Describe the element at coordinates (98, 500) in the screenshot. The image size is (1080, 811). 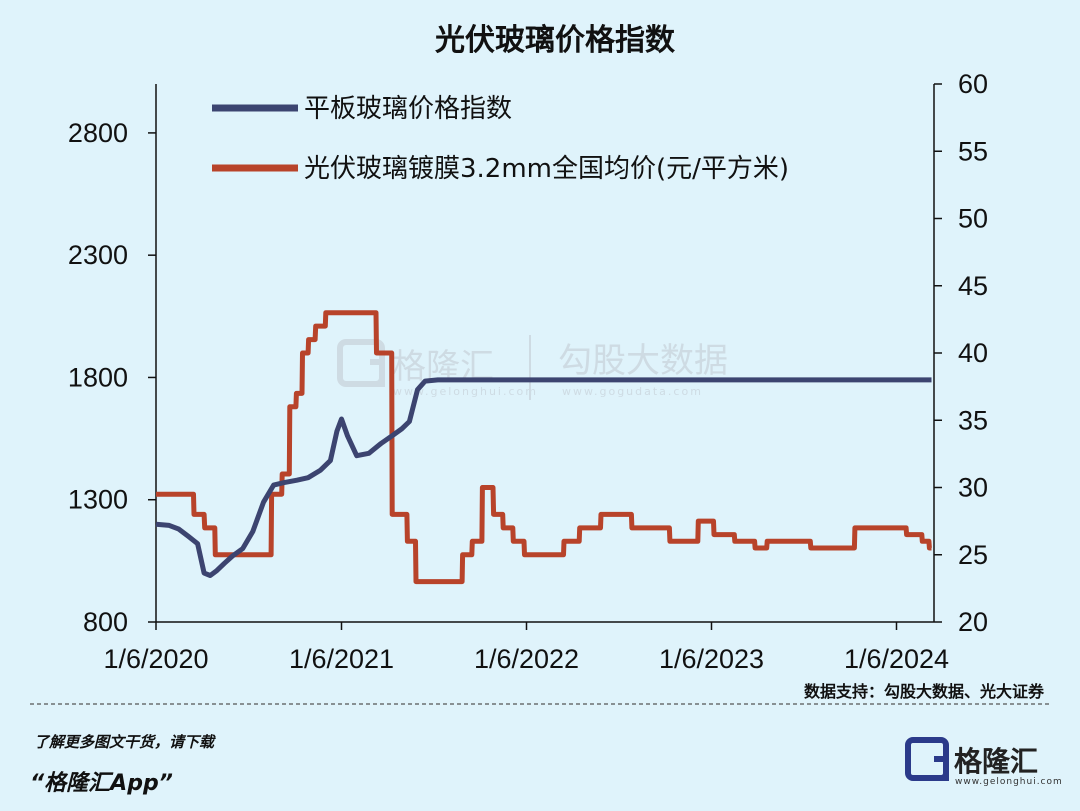
I see `left-y-tick-label: 1300` at that location.